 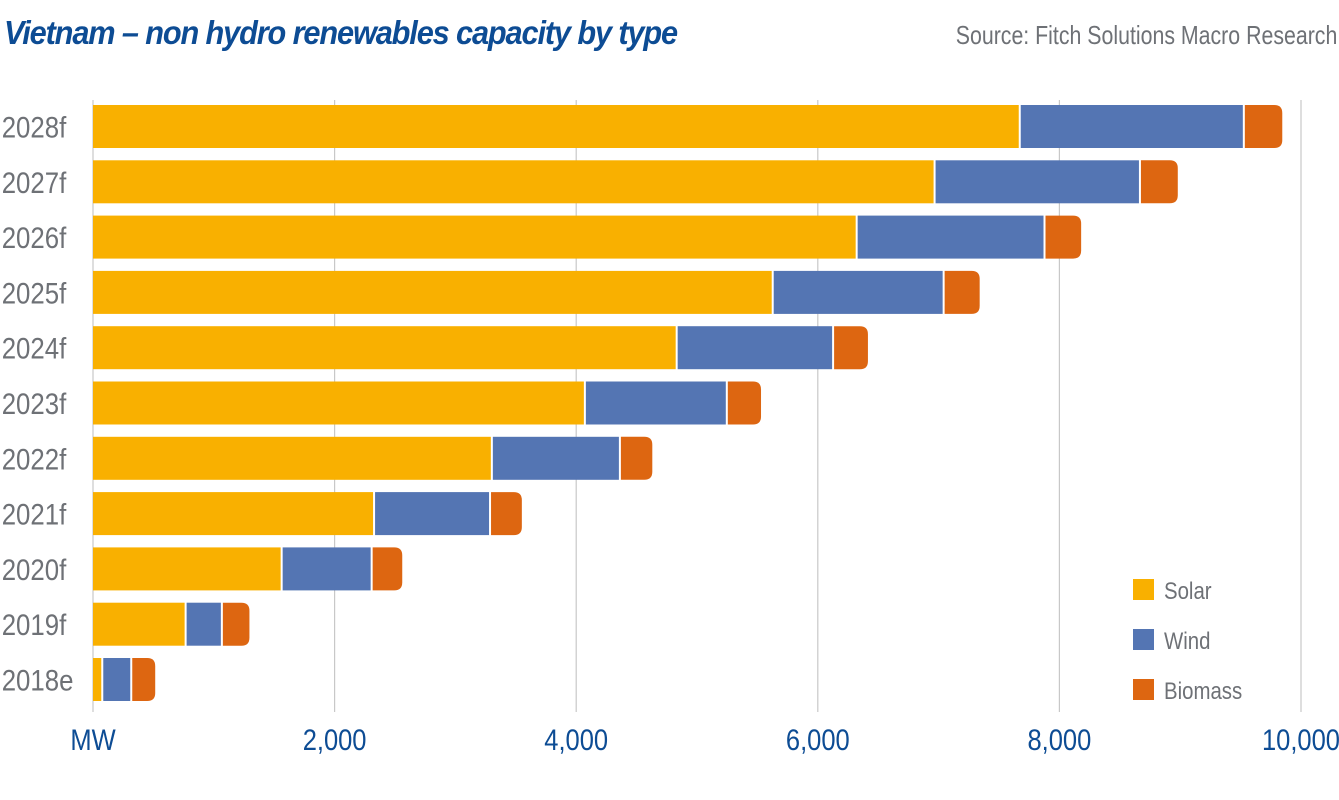 I want to click on category-label: 2021f, so click(x=34, y=514).